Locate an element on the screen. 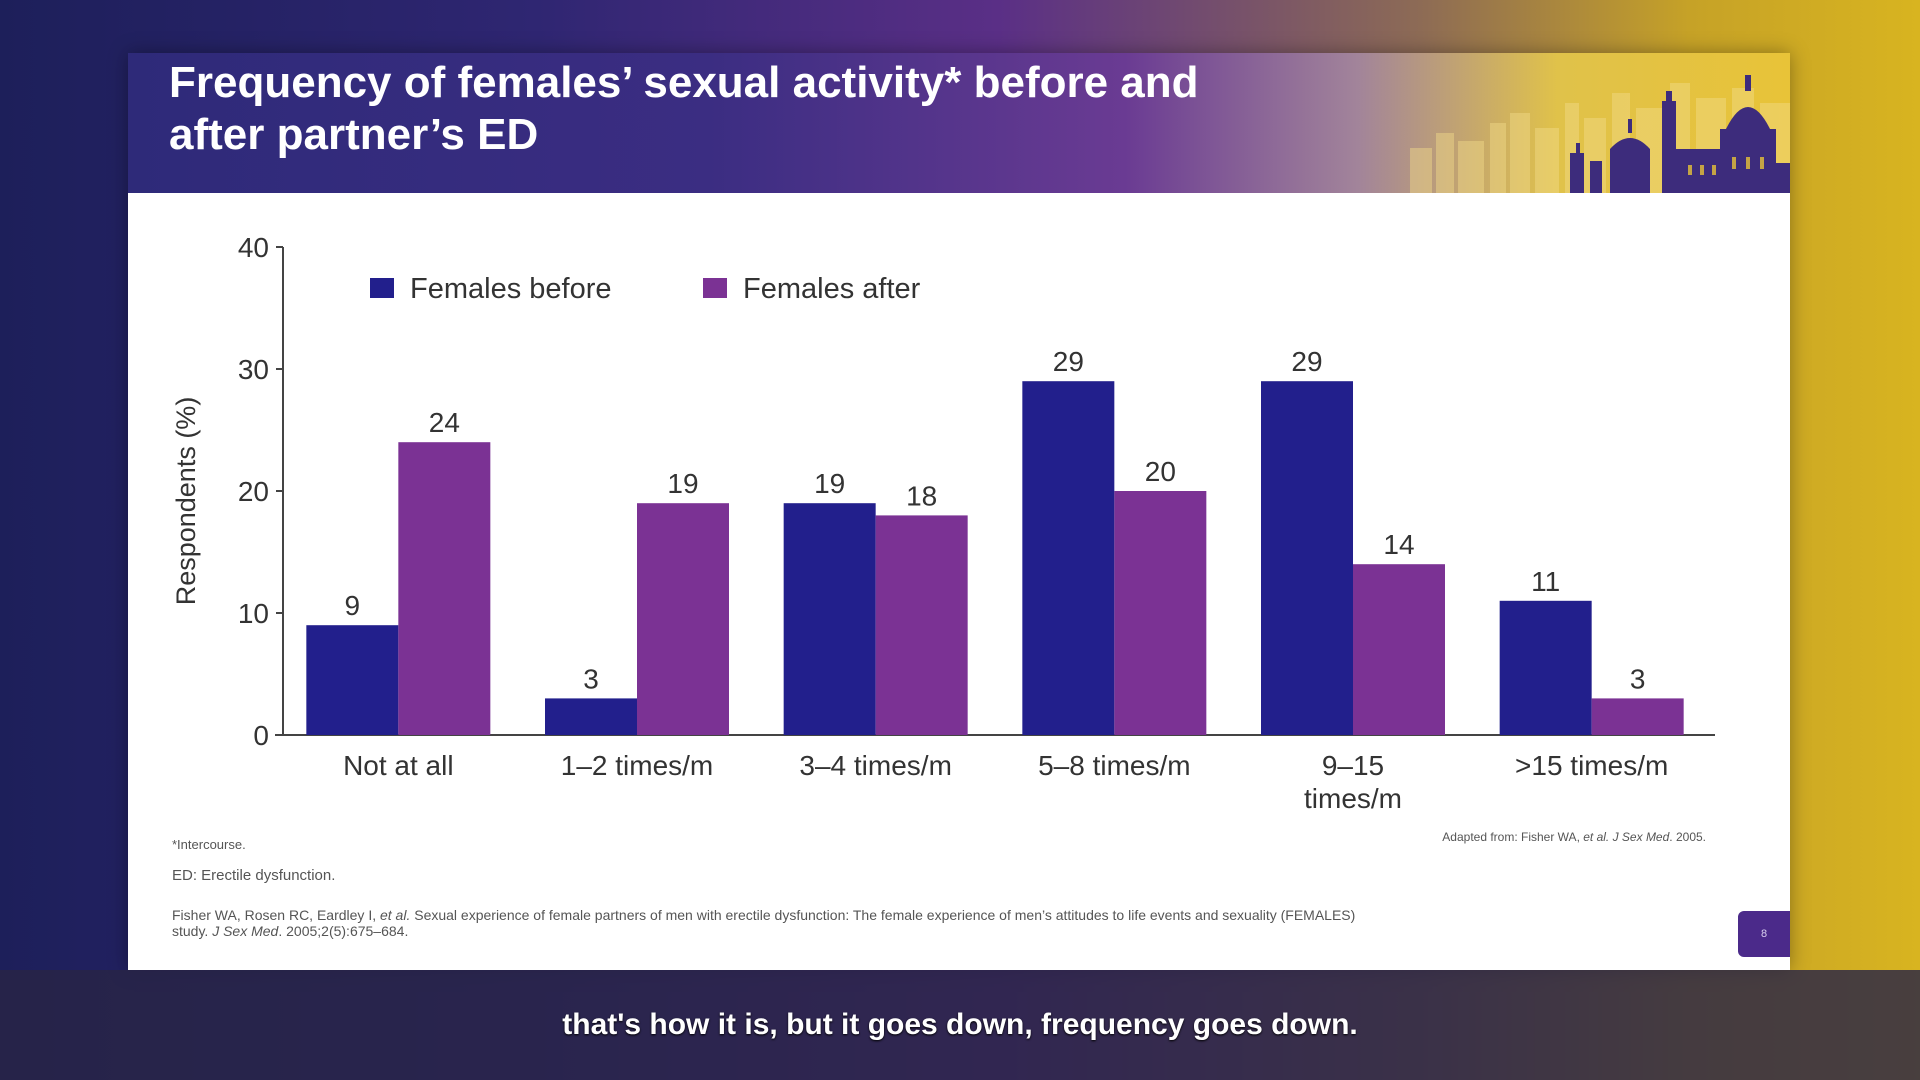 The height and width of the screenshot is (1080, 1920). x-tick-label: 5–8 times/m is located at coordinates (1114, 765).